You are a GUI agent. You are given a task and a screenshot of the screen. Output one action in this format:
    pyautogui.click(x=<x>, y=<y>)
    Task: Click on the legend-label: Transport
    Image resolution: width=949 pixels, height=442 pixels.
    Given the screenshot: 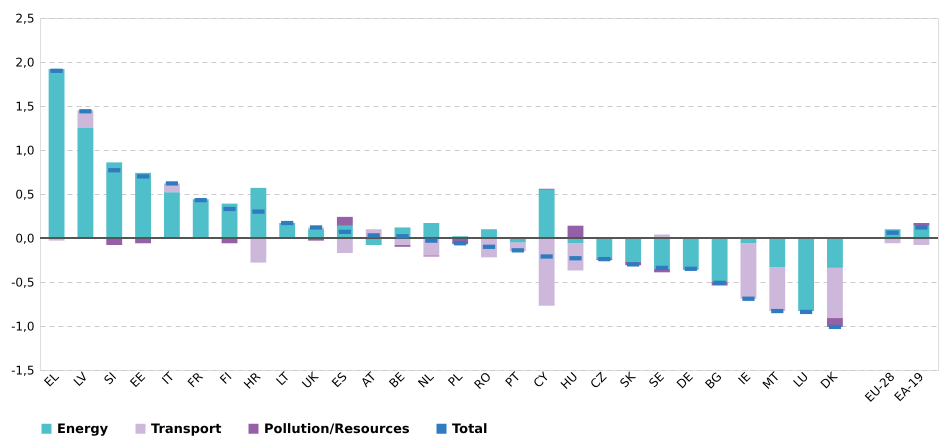 What is the action you would take?
    pyautogui.click(x=186, y=429)
    